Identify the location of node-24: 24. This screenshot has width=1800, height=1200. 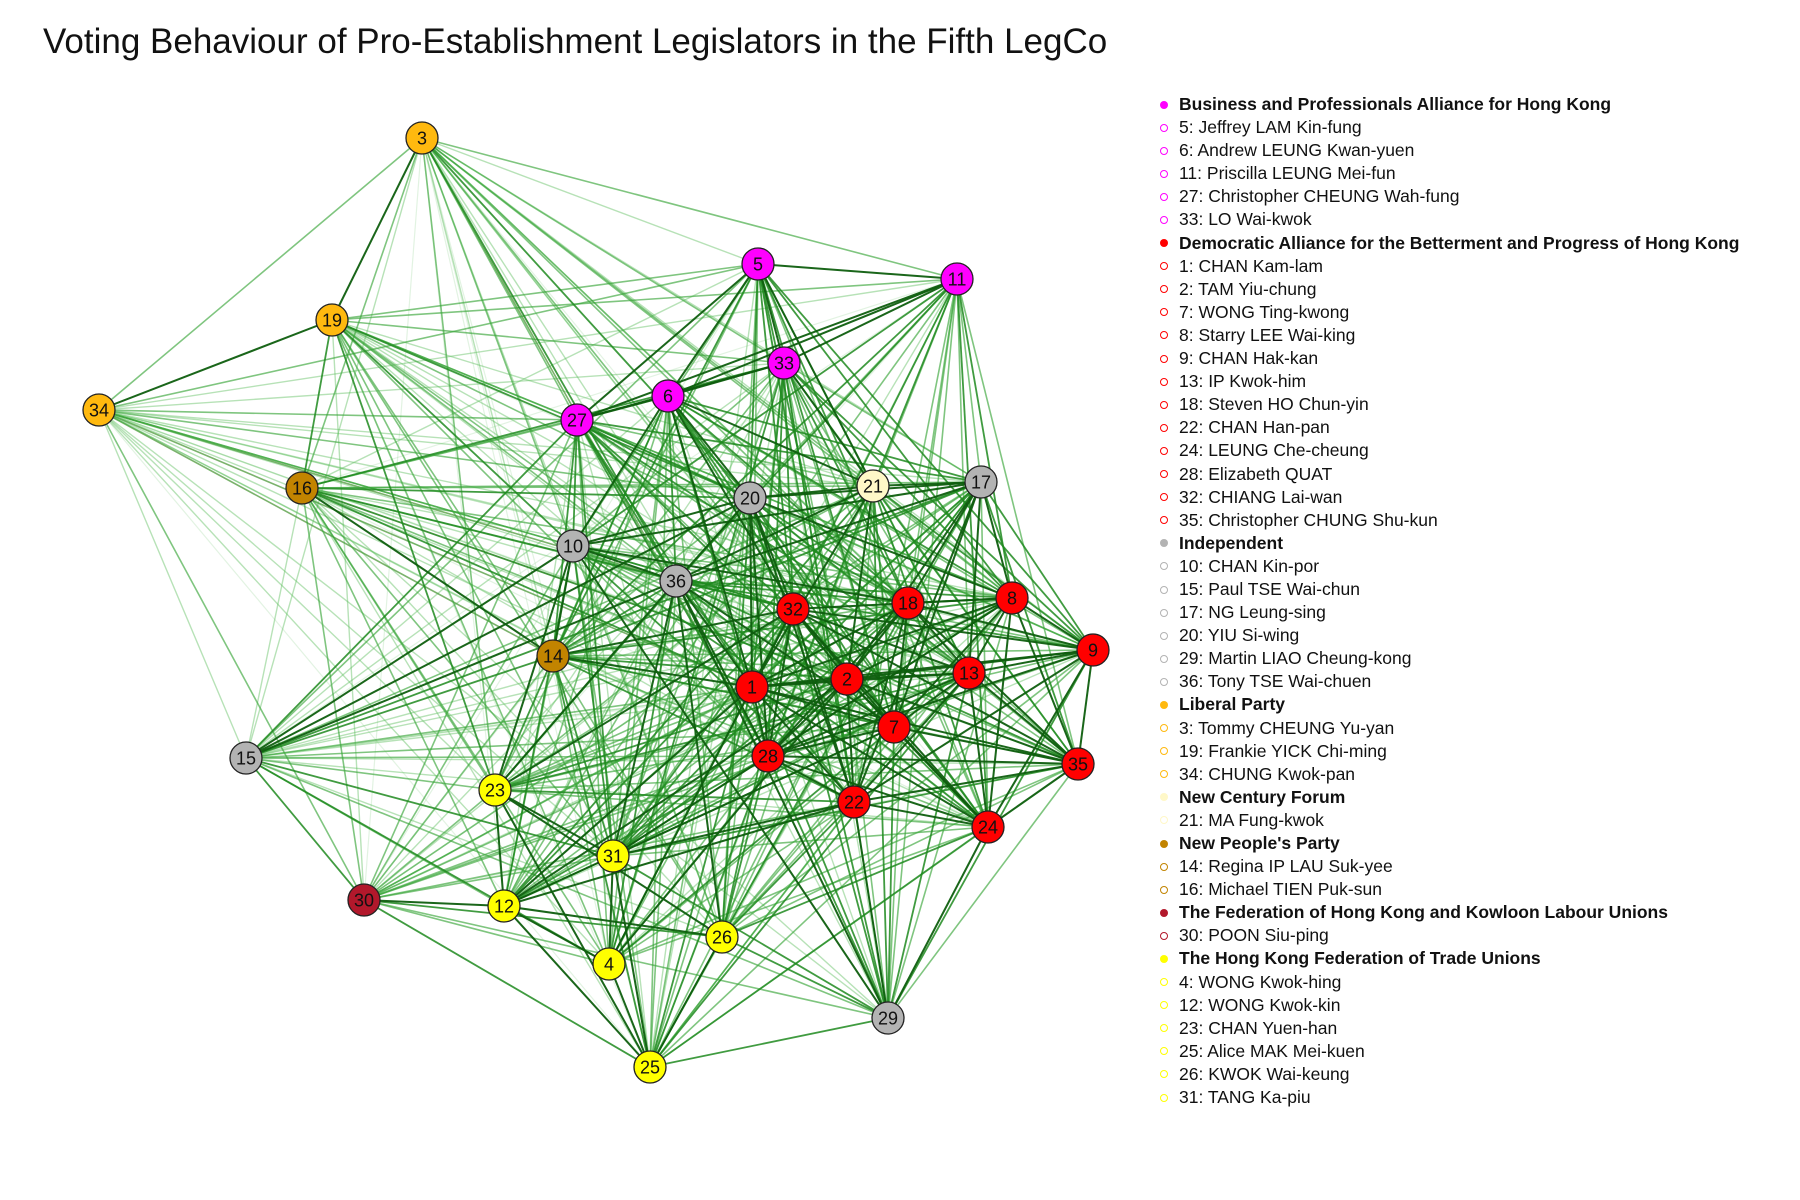
(988, 827).